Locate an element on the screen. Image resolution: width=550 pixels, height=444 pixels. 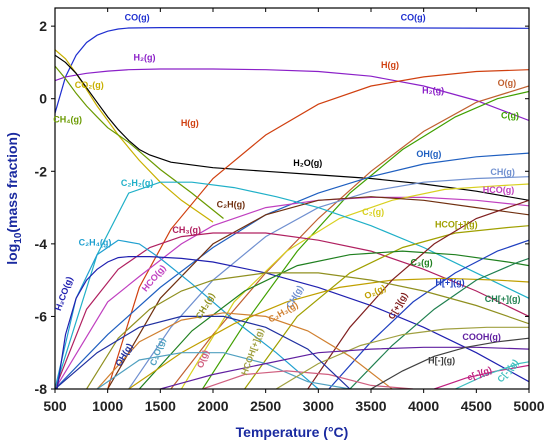
series-line-h2-g is located at coordinates (292, 95).